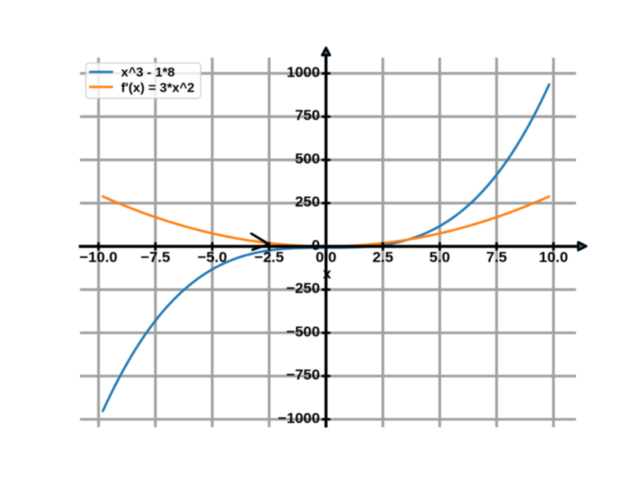  Describe the element at coordinates (316, 245) in the screenshot. I see `svg-text: 0` at that location.